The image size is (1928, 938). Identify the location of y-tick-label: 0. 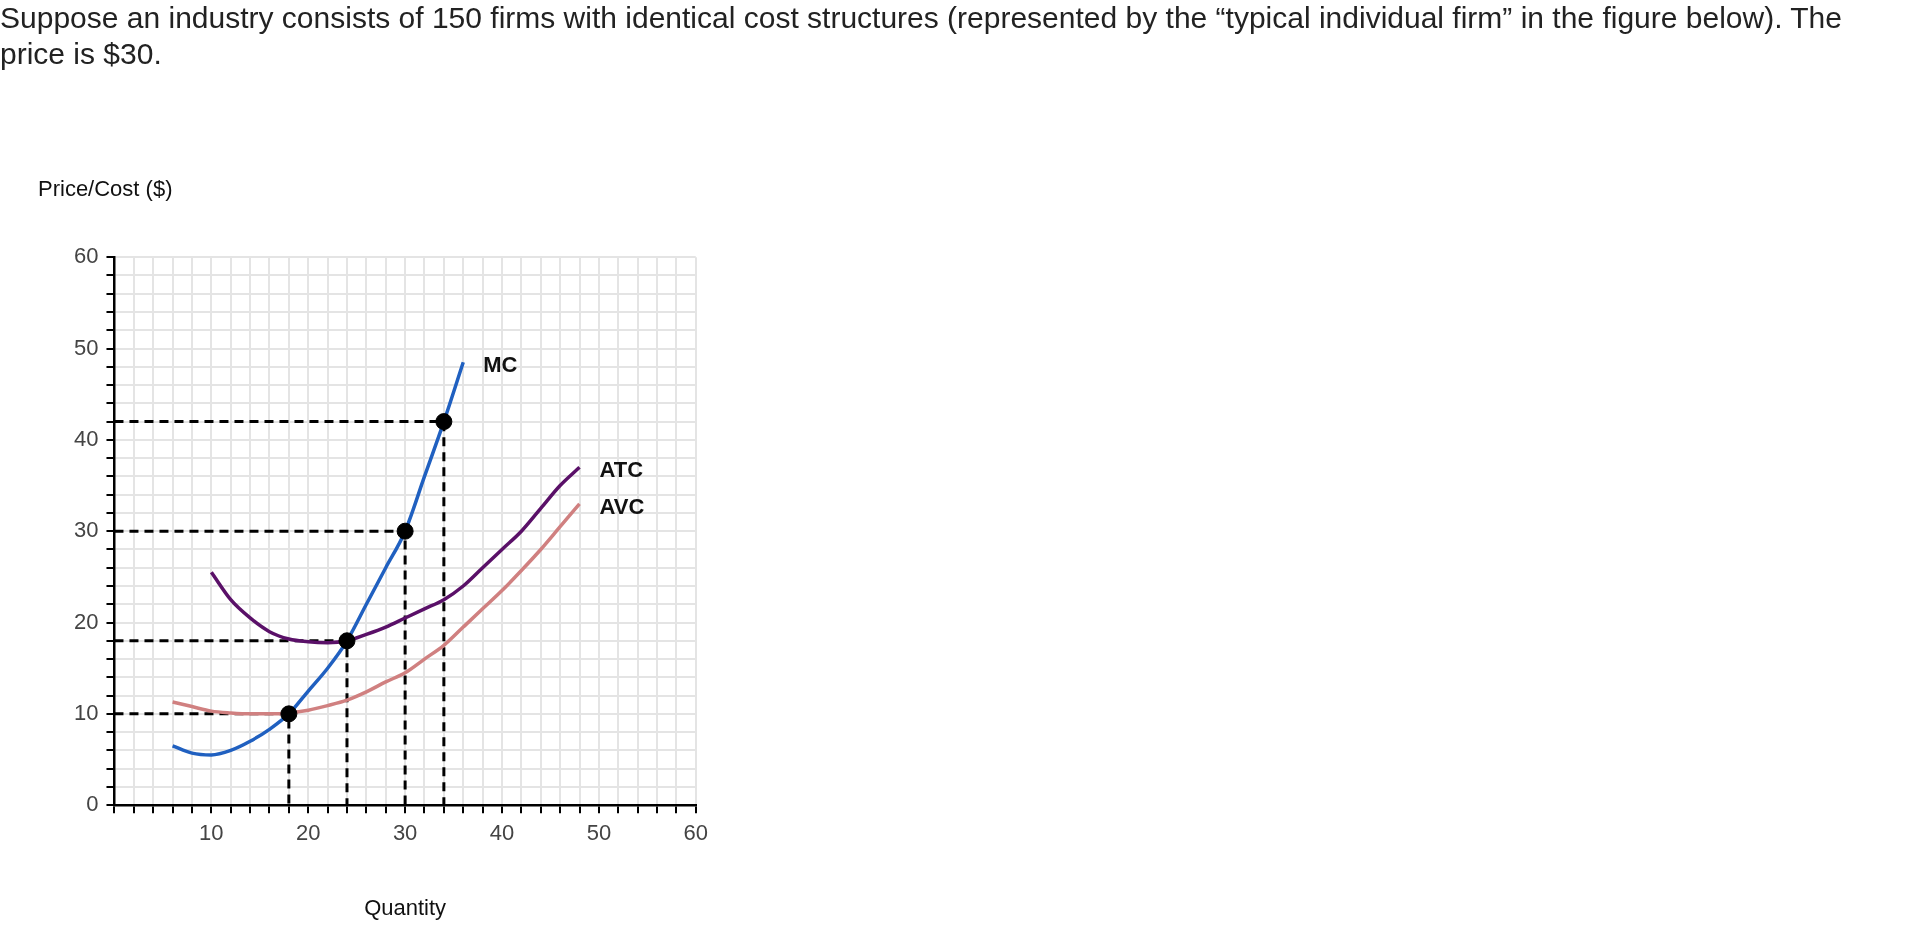
(92, 804).